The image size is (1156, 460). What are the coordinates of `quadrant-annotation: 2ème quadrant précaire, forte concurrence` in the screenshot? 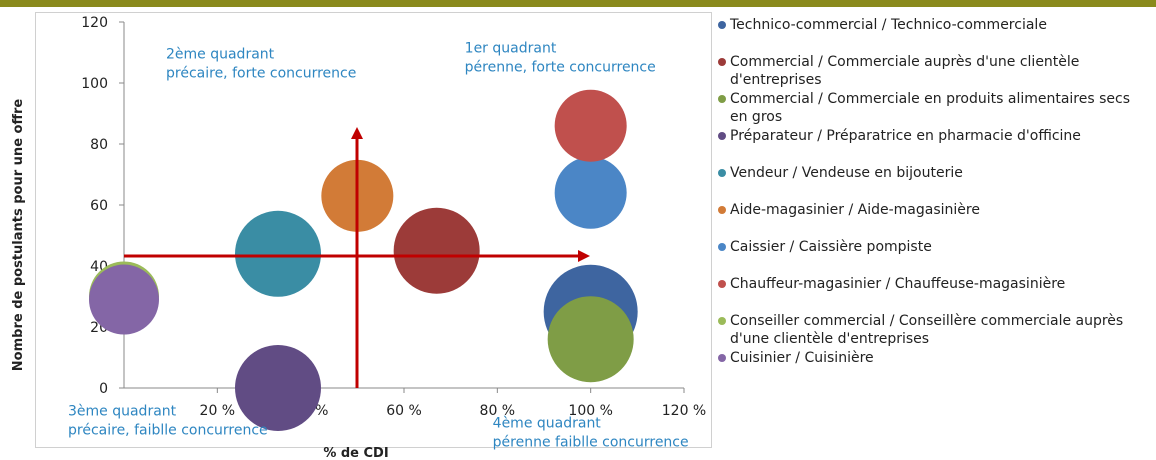 It's located at (261, 64).